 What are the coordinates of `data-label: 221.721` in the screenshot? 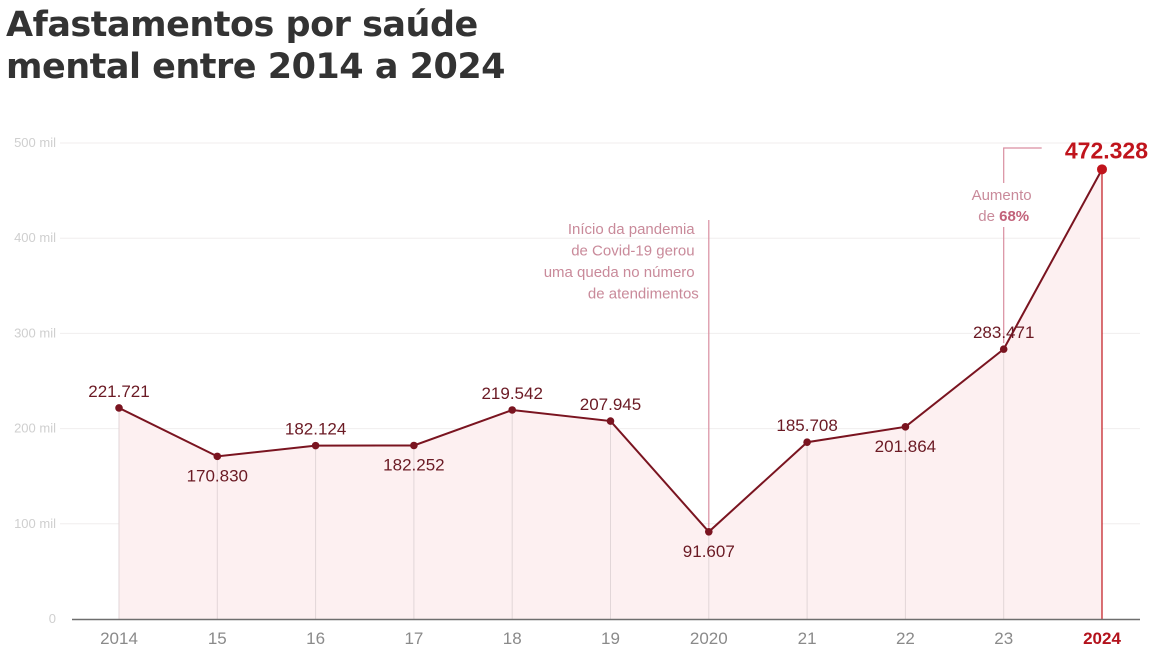 It's located at (118, 391).